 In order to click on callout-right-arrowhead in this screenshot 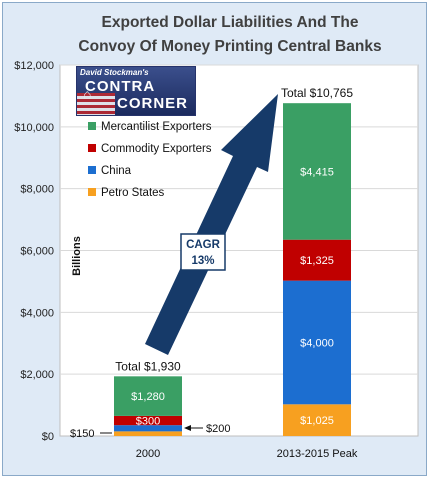, I will do `click(187, 428)`.